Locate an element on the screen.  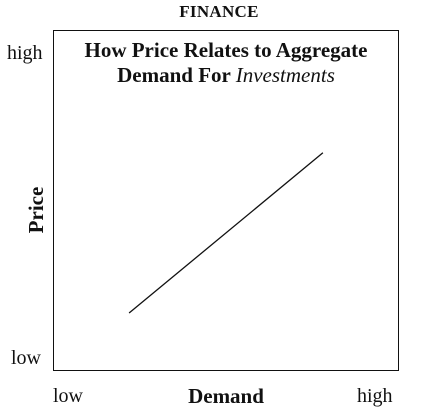
x-tick-high: high is located at coordinates (375, 396).